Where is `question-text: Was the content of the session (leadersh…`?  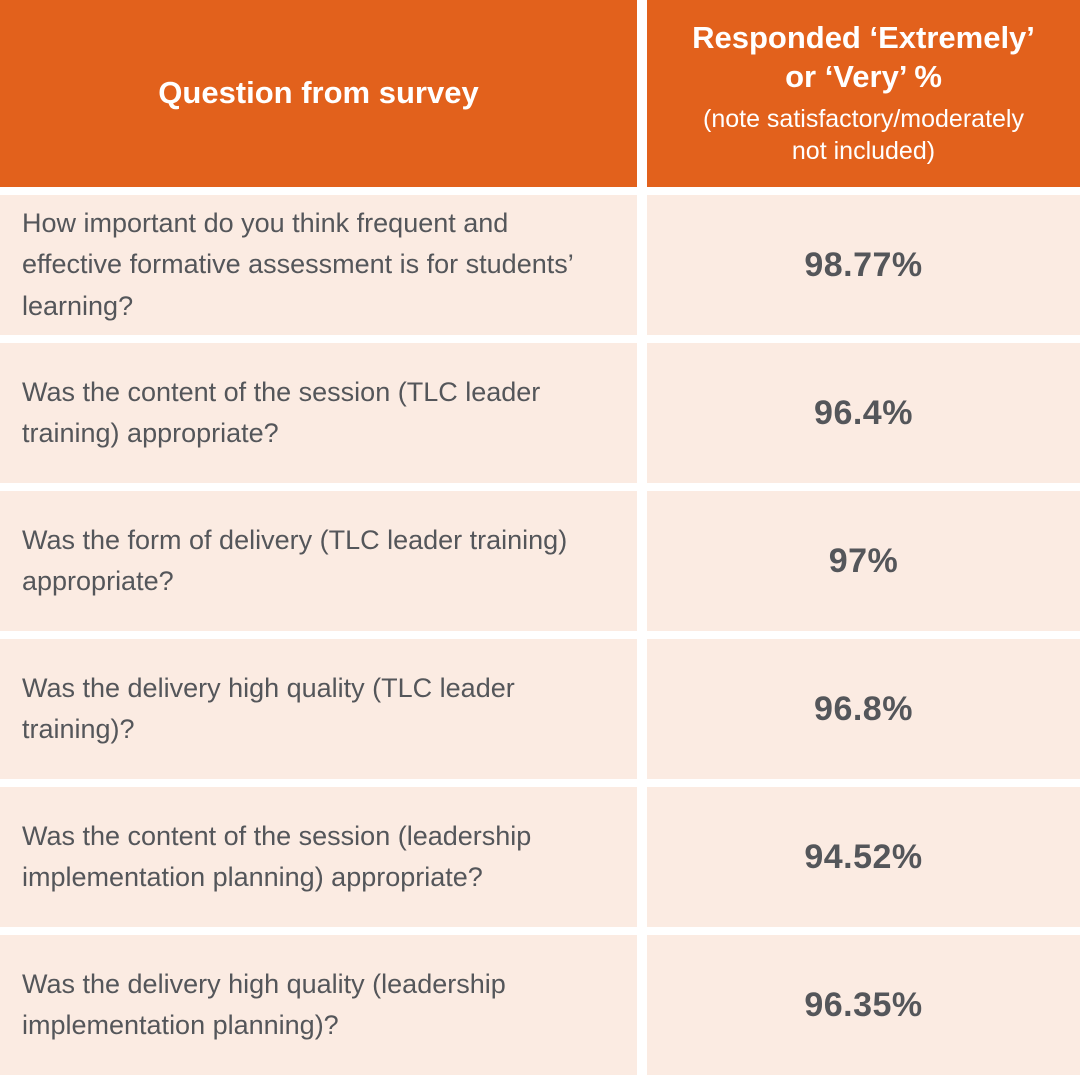 question-text: Was the content of the session (leadersh… is located at coordinates (277, 856).